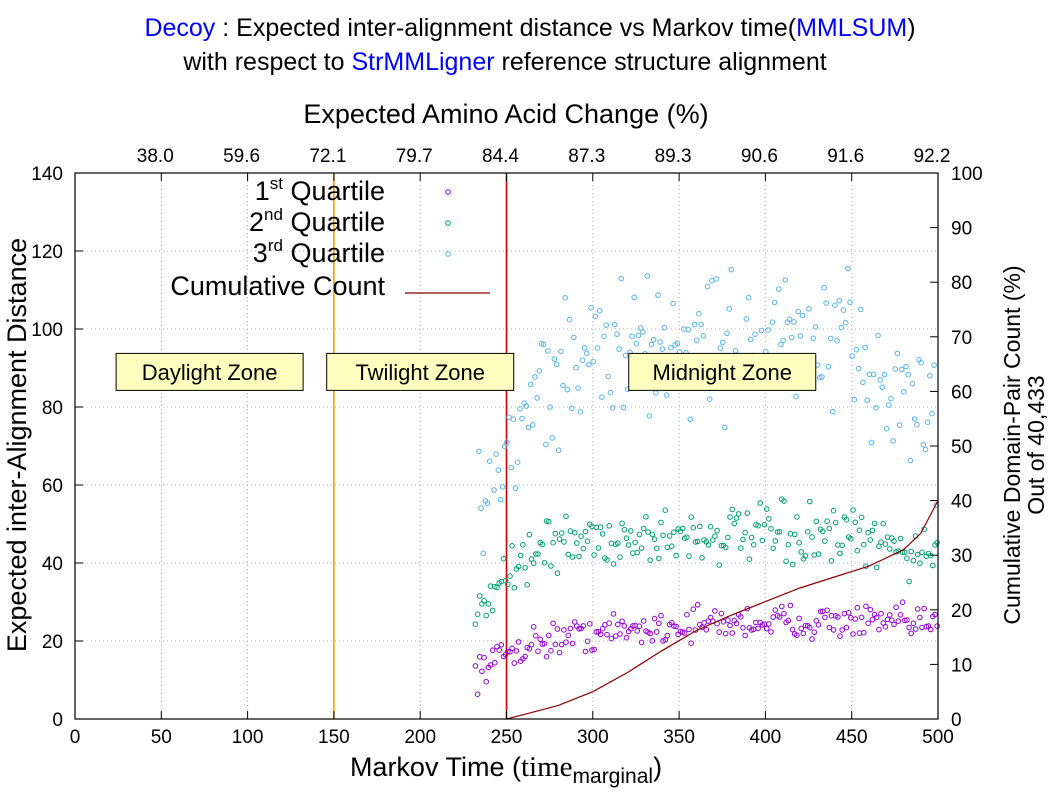  What do you see at coordinates (277, 286) in the screenshot?
I see `legend-label: Cumulative Count` at bounding box center [277, 286].